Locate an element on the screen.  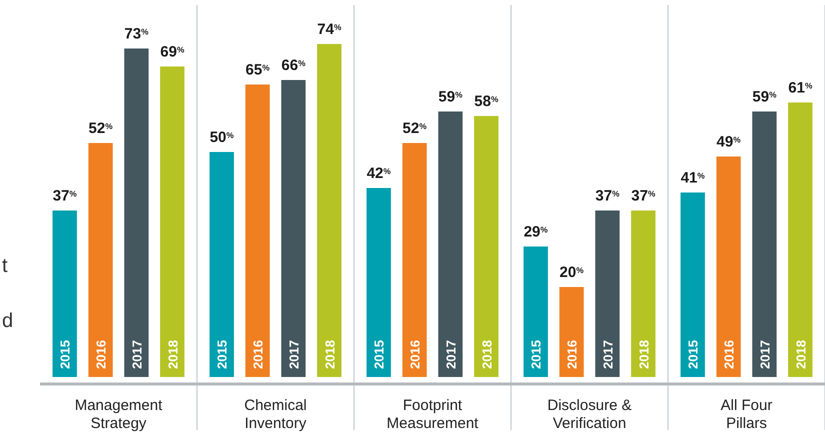
data-label: 61$^{%}$ is located at coordinates (800, 88).